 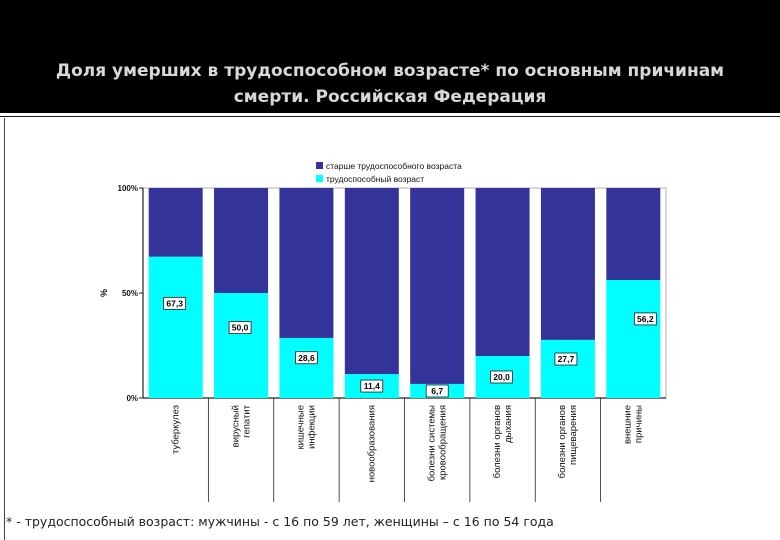 I want to click on legend-swatch-older-age, so click(x=319, y=165).